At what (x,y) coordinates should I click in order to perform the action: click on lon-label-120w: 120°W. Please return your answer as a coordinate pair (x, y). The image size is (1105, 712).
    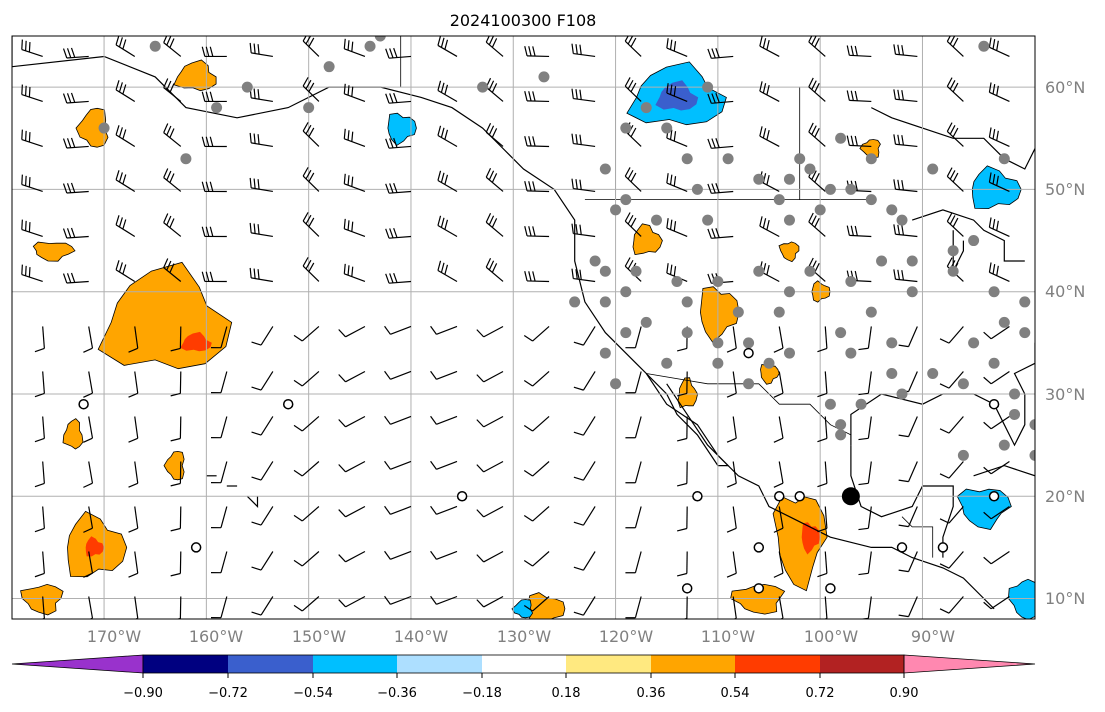
    Looking at the image, I should click on (626, 636).